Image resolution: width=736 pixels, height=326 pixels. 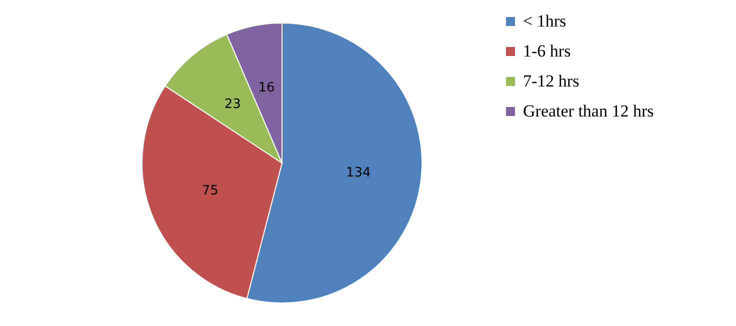 What do you see at coordinates (210, 191) in the screenshot?
I see `data-label: 75` at bounding box center [210, 191].